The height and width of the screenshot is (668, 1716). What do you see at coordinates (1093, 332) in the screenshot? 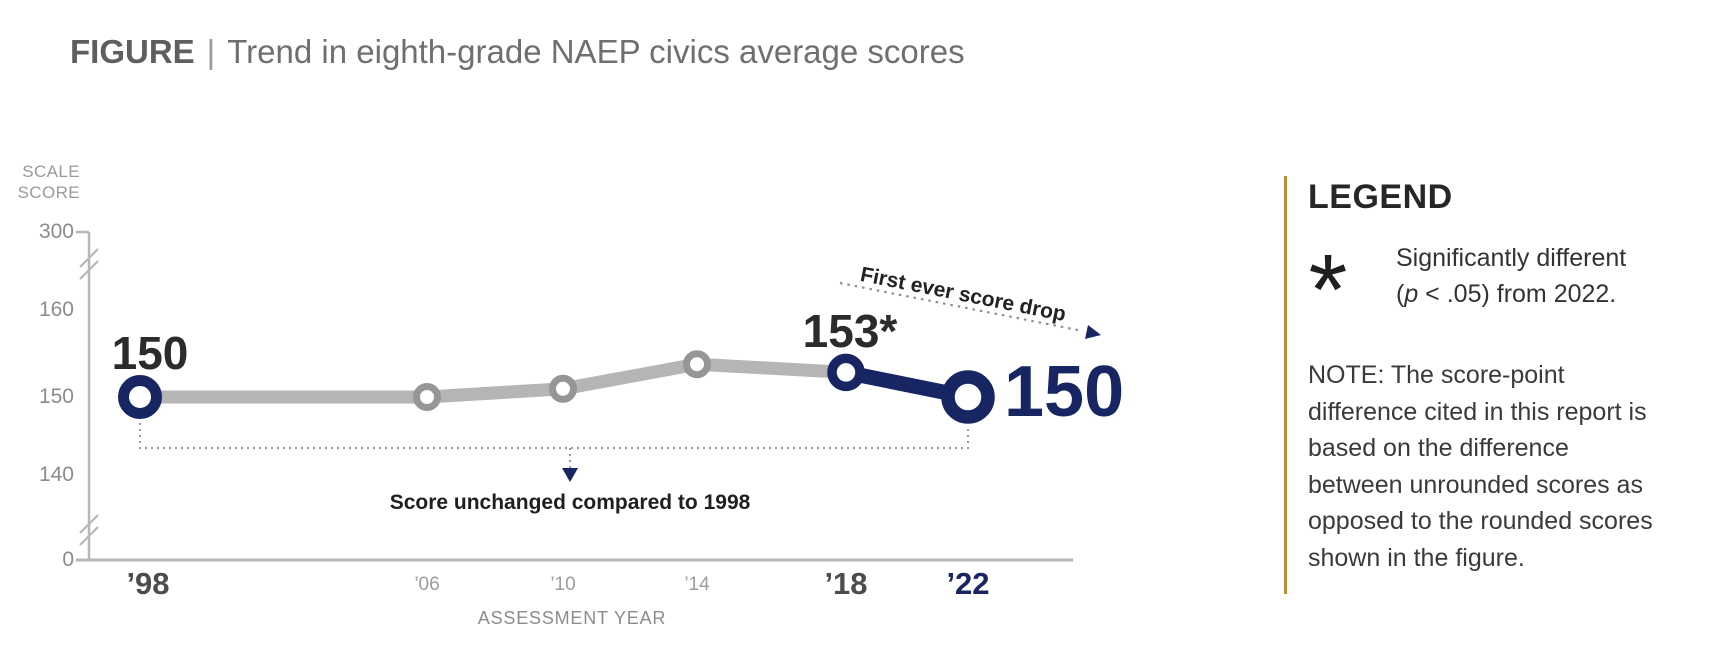
I see `right-arrowhead` at bounding box center [1093, 332].